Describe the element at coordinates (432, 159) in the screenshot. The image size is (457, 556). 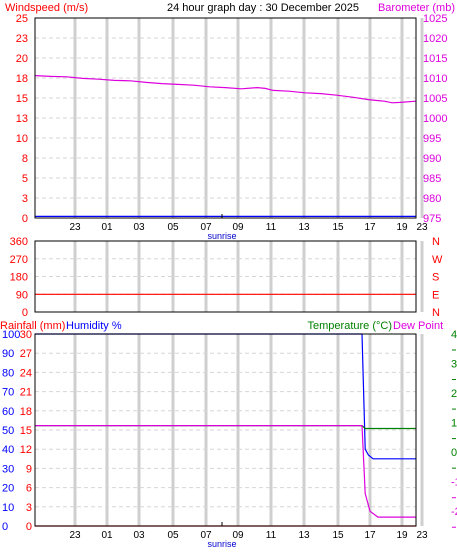
I see `barometer-tick-label: 990` at that location.